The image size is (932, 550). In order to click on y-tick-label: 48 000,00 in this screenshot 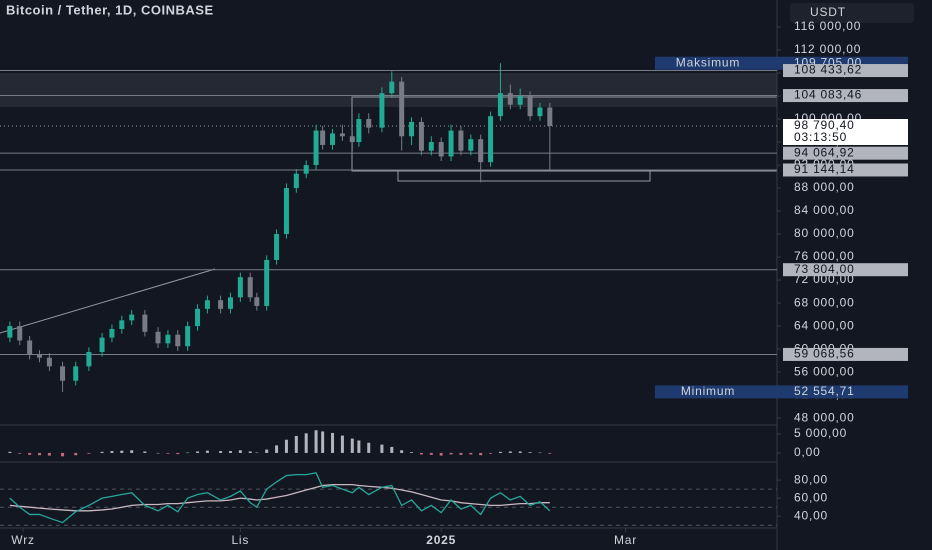, I will do `click(824, 417)`.